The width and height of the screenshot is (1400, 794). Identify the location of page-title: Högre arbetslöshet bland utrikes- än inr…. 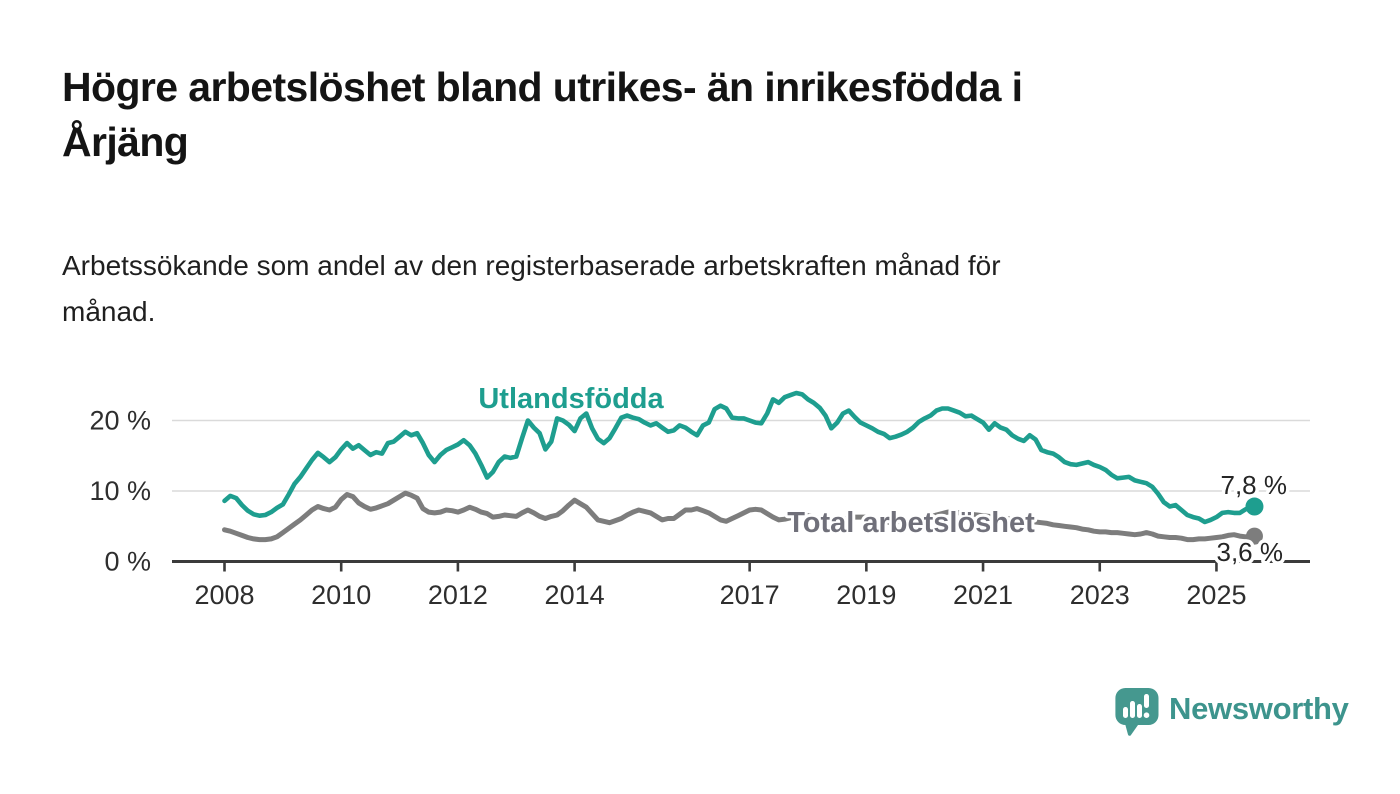
(687, 115).